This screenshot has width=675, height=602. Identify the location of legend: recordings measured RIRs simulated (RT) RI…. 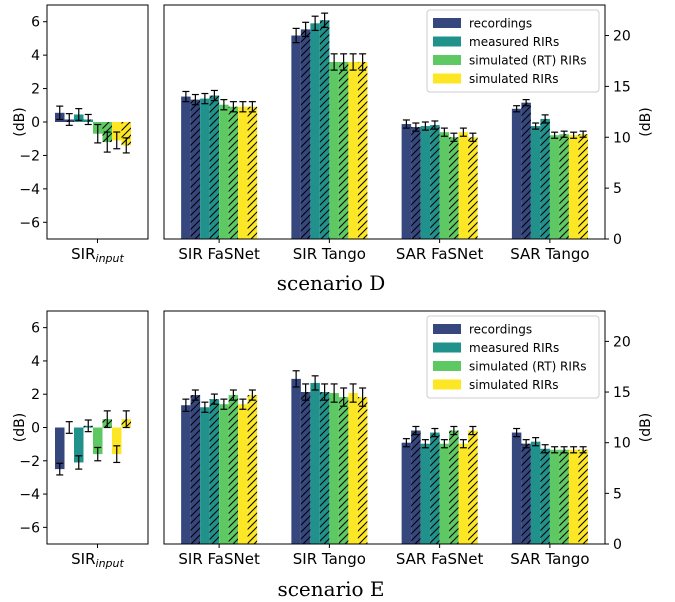
(513, 51).